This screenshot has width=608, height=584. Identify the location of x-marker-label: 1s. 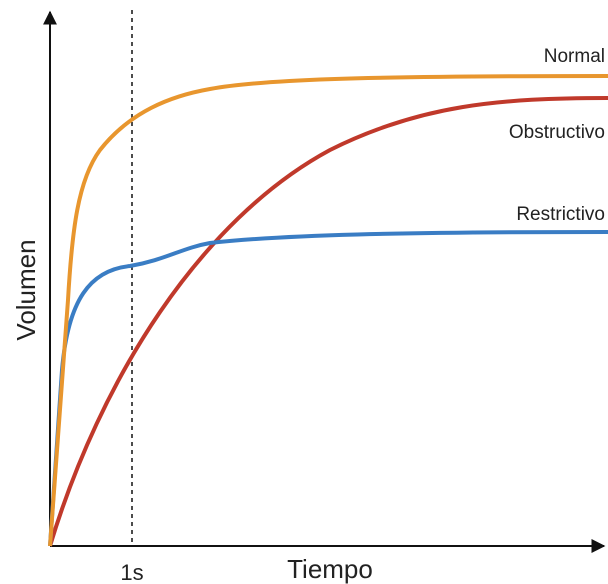
(131, 572).